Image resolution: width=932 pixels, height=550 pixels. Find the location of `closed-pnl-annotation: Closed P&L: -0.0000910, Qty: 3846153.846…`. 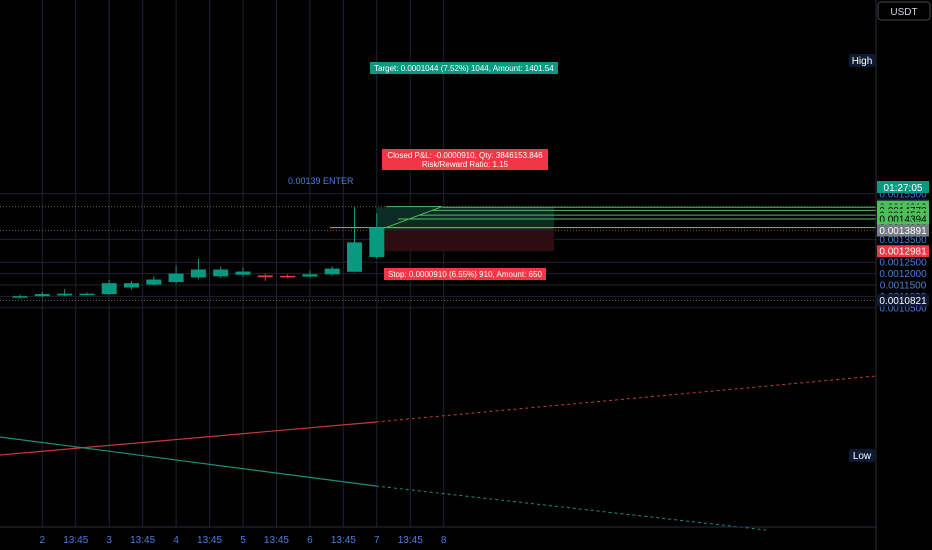

closed-pnl-annotation: Closed P&L: -0.0000910, Qty: 3846153.846… is located at coordinates (465, 159).